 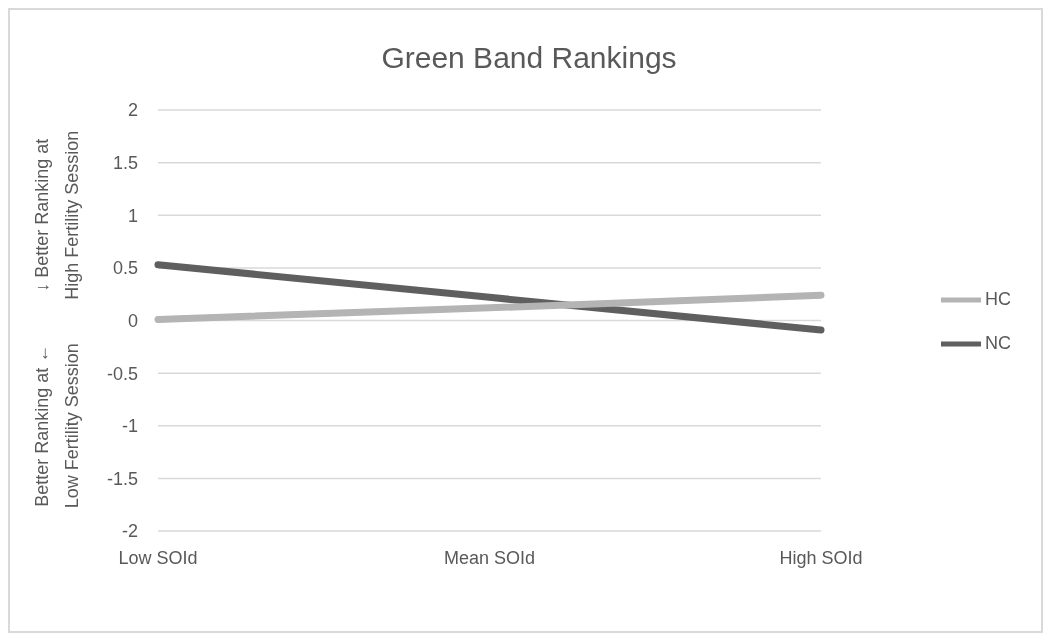 What do you see at coordinates (122, 478) in the screenshot?
I see `y-tick-label: -1.5` at bounding box center [122, 478].